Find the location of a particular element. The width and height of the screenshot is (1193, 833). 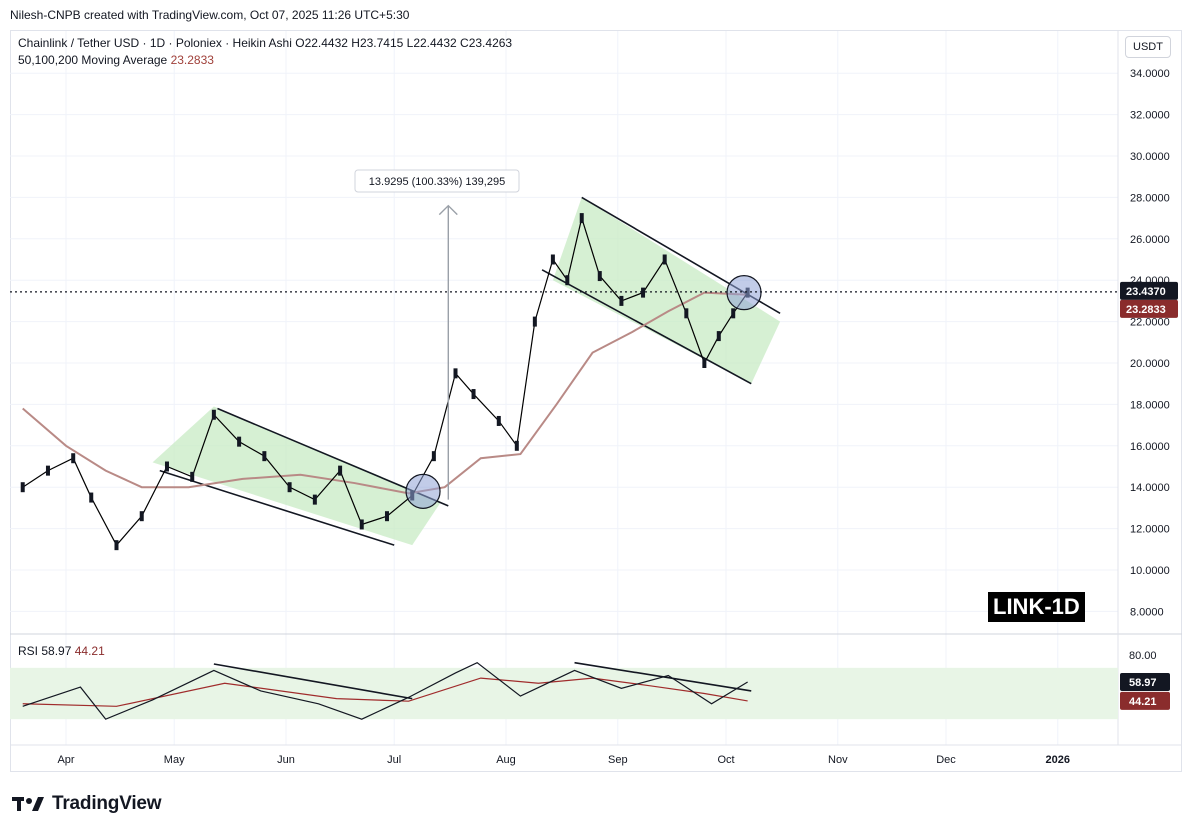

measure-label: 13.9295 (100.33%) 139,295 is located at coordinates (437, 182).